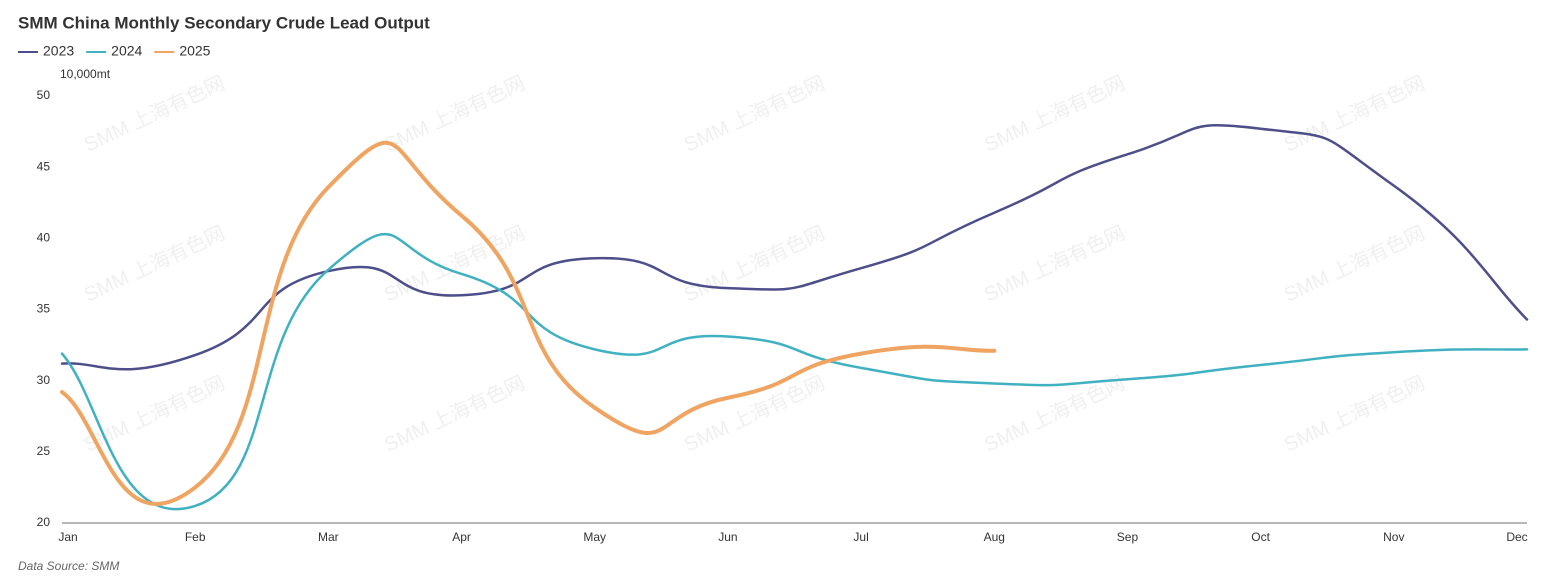 The width and height of the screenshot is (1567, 583). What do you see at coordinates (1393, 537) in the screenshot?
I see `x-tick-label: Nov` at bounding box center [1393, 537].